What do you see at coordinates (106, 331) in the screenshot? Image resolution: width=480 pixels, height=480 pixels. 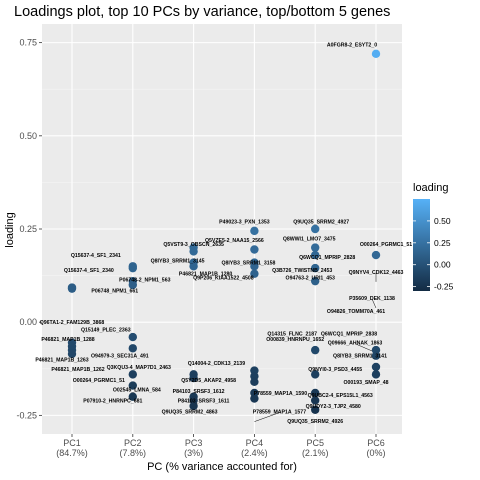 I see `point-label: Q15149_PLEC_2363` at bounding box center [106, 331].